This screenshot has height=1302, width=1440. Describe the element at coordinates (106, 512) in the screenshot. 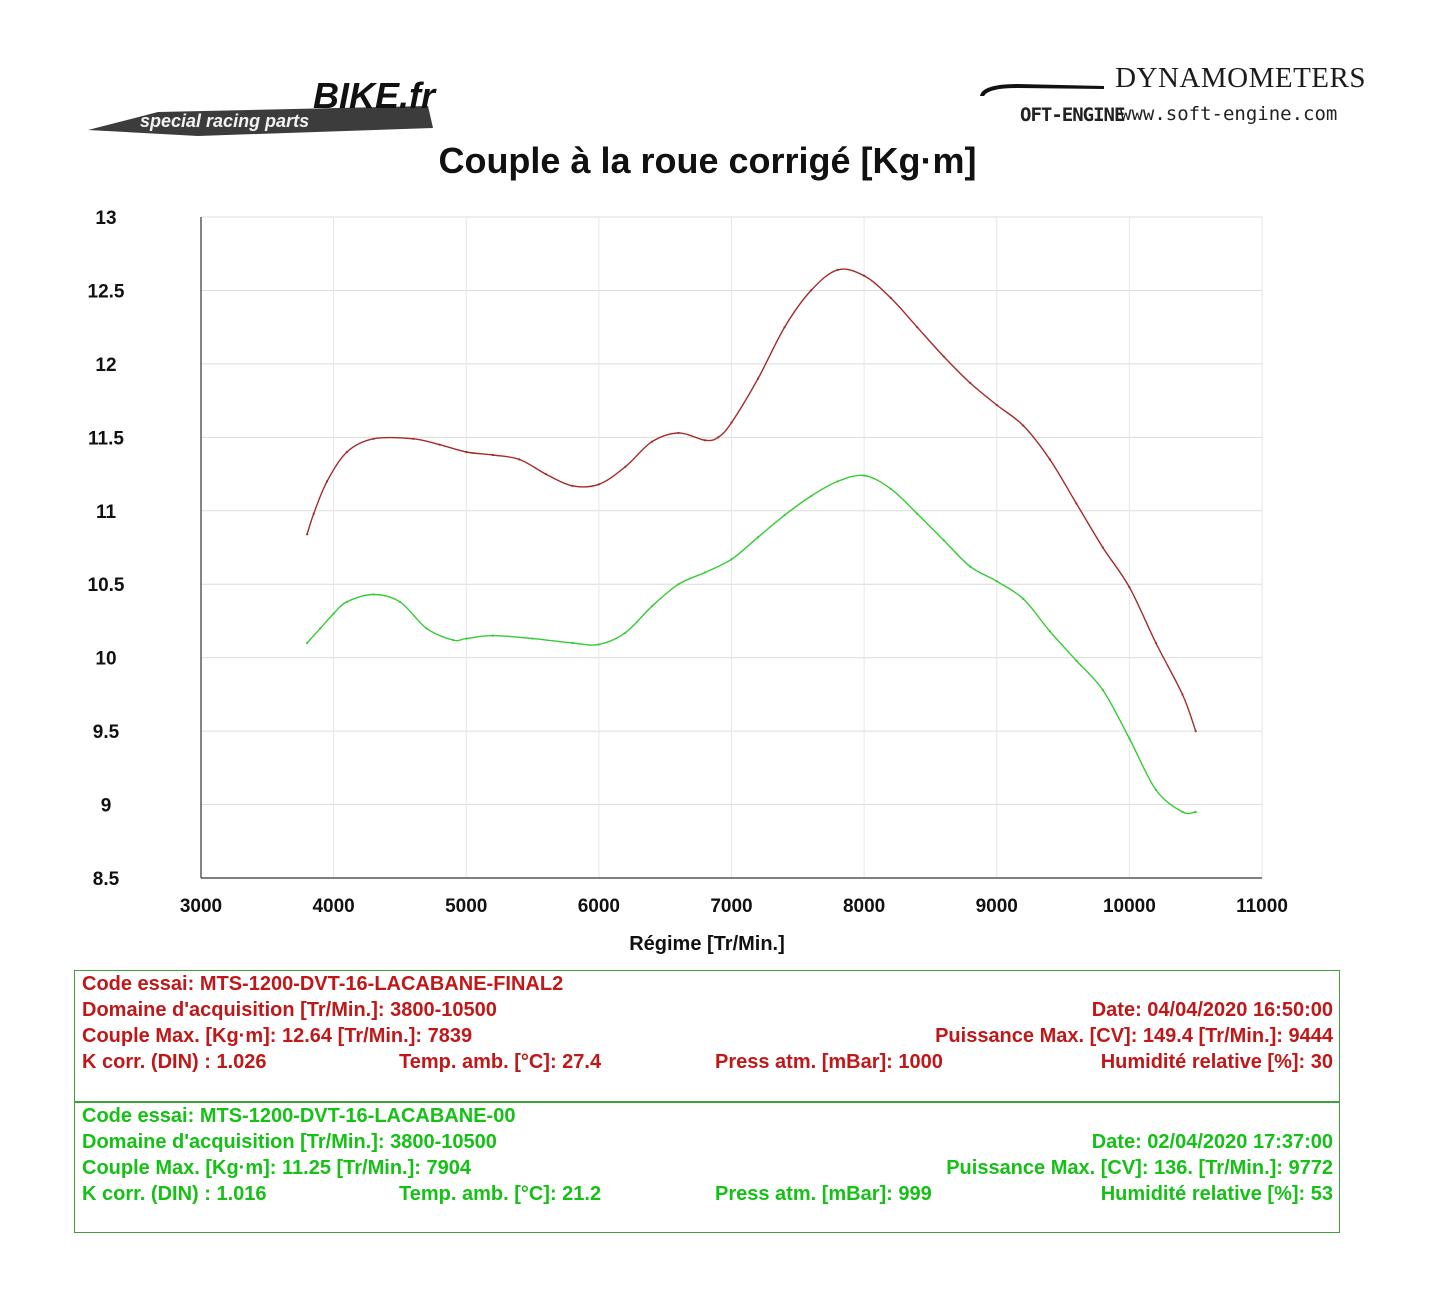

I see `y-tick-label: 11` at that location.